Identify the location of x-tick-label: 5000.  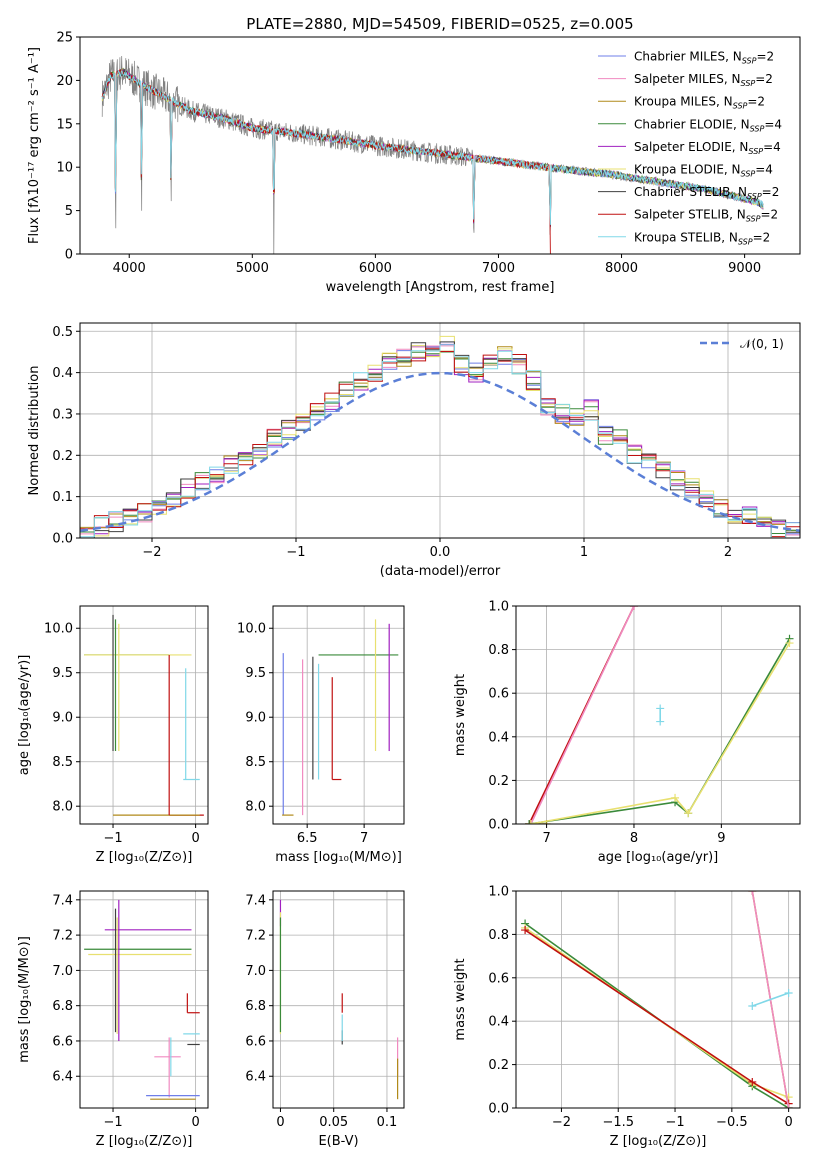
(252, 268).